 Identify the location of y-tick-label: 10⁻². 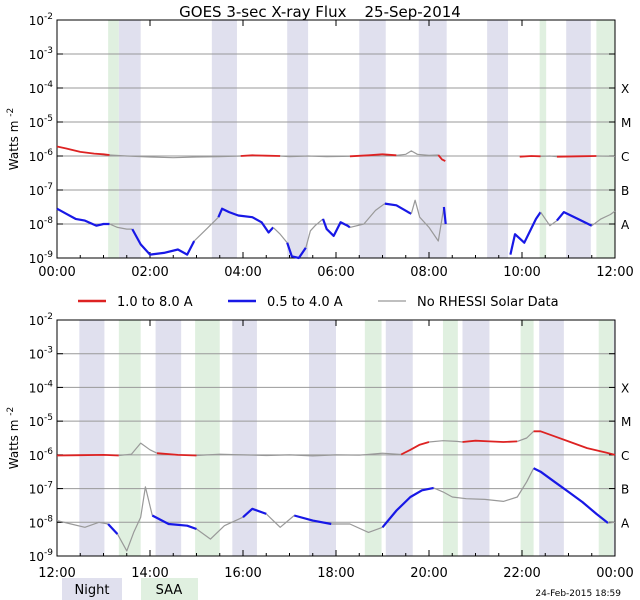
(41, 20).